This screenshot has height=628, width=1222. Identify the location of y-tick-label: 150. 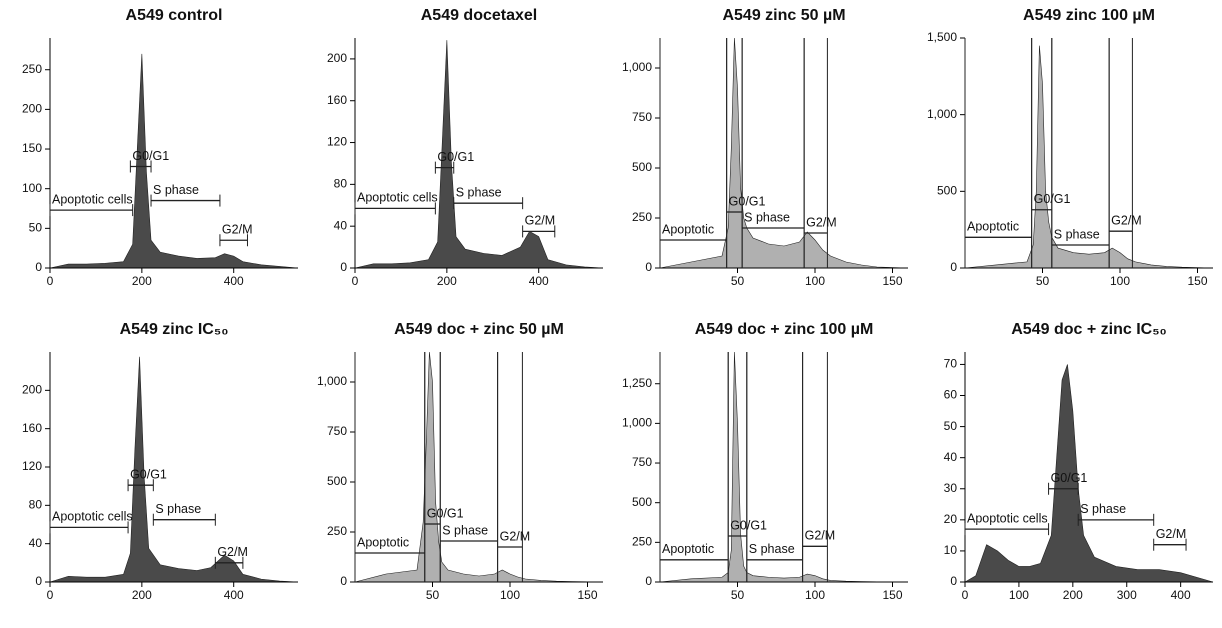
(32, 148).